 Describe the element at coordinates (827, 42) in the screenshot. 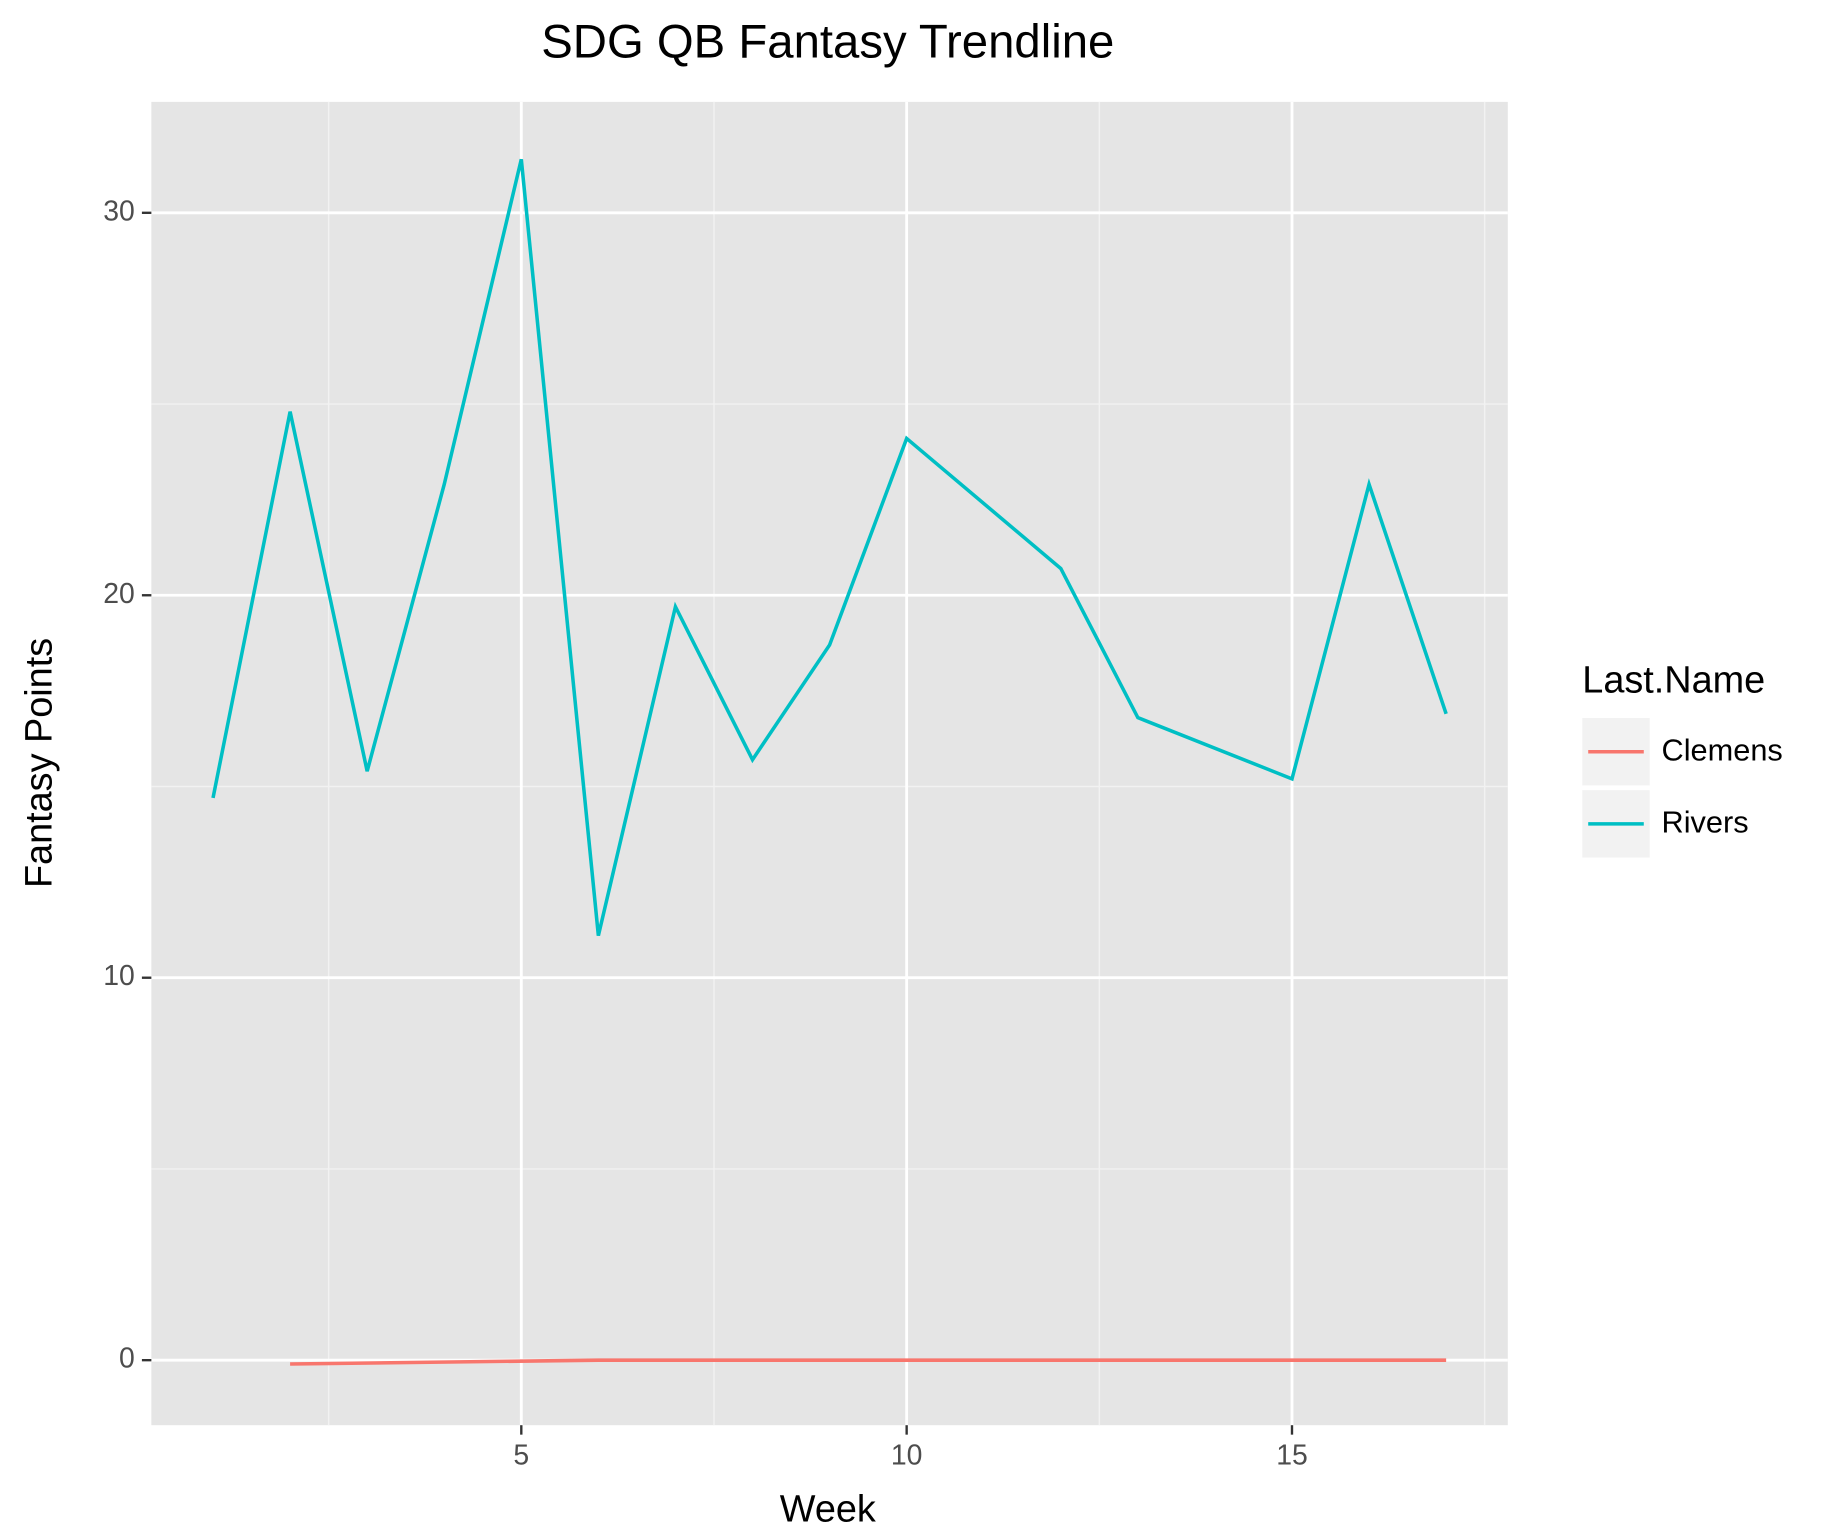

I see `chart-title: SDG QB Fantasy Trendline` at that location.